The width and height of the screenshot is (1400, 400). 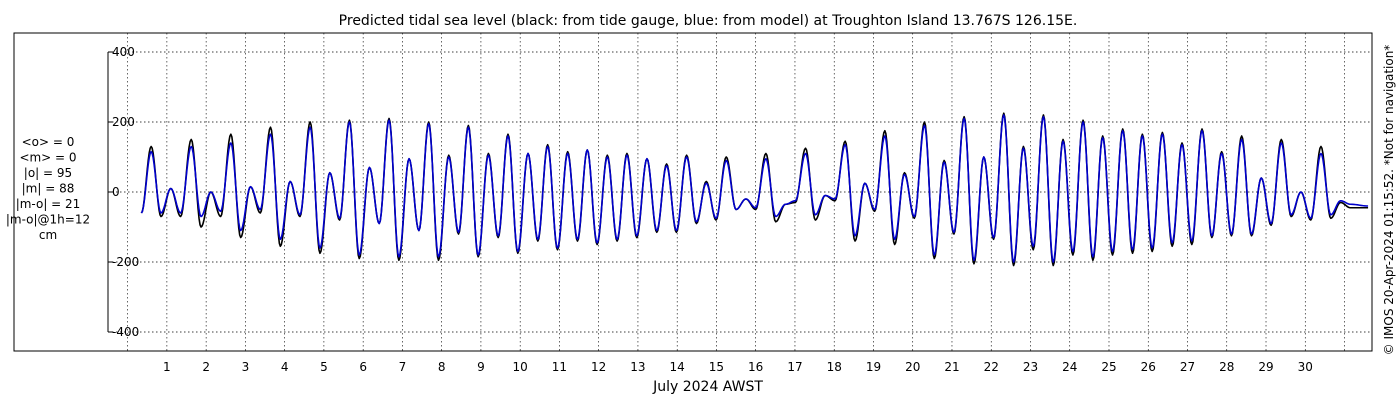 I want to click on x-tick-label: 19, so click(x=873, y=367).